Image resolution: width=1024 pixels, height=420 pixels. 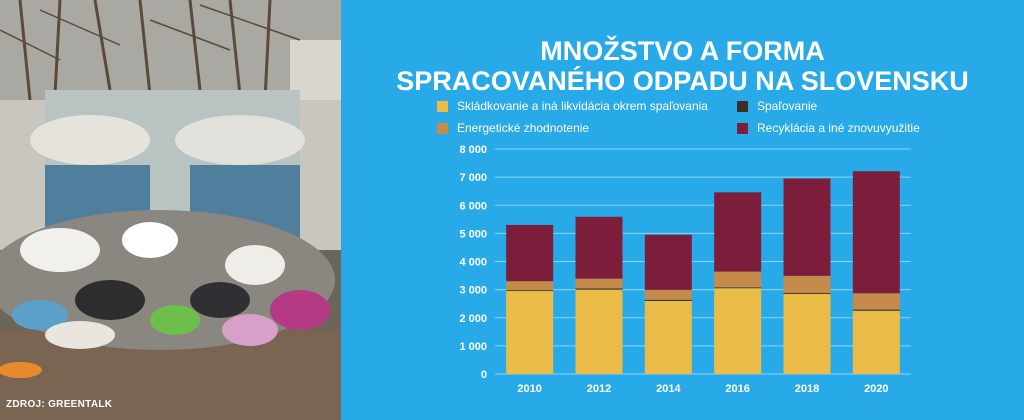 What do you see at coordinates (442, 106) in the screenshot?
I see `legend-swatch-landfill` at bounding box center [442, 106].